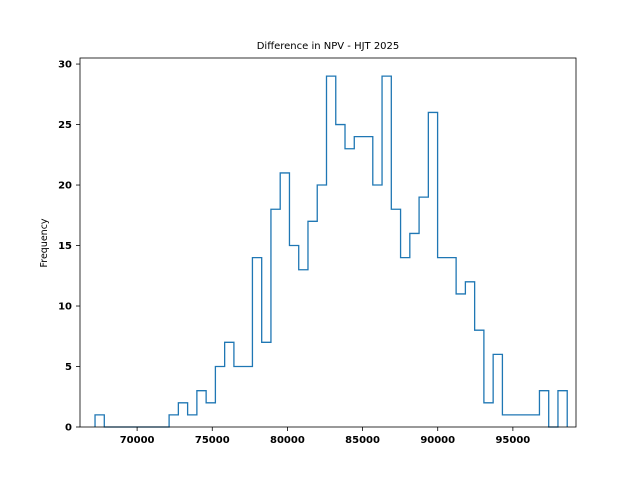 This screenshot has width=640, height=485. Describe the element at coordinates (437, 440) in the screenshot. I see `x-tick-label: 90000` at that location.